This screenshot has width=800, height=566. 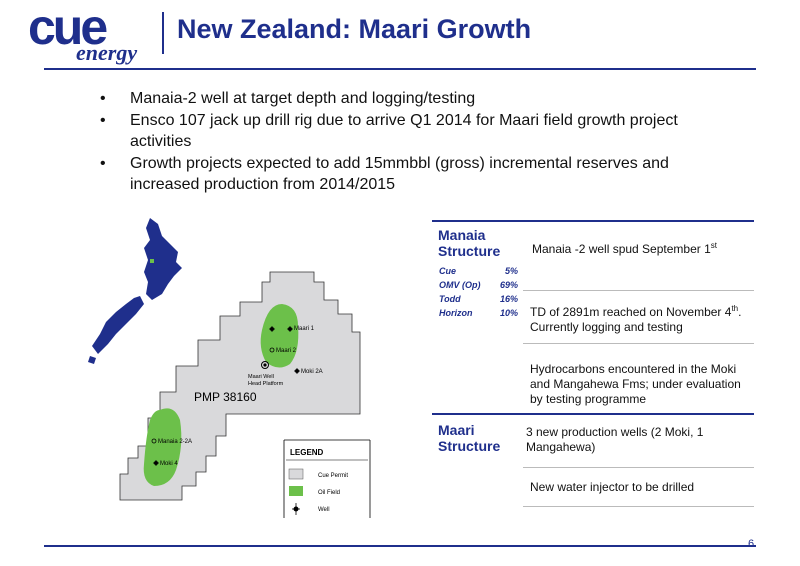 What do you see at coordinates (163, 259) in the screenshot?
I see `nz-north-island` at bounding box center [163, 259].